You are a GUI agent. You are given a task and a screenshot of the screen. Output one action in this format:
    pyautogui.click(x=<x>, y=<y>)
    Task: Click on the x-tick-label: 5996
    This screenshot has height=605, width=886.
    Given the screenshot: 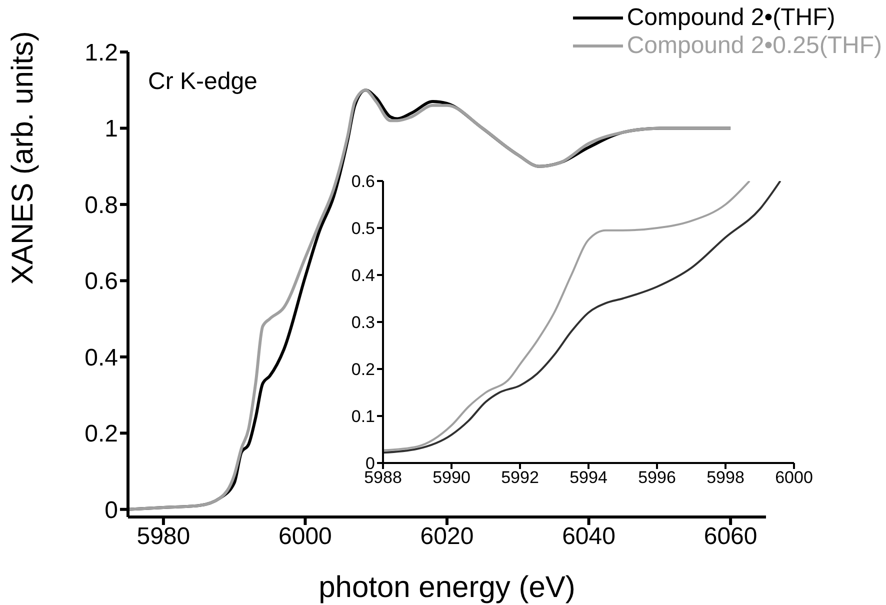 What is the action you would take?
    pyautogui.click(x=657, y=478)
    